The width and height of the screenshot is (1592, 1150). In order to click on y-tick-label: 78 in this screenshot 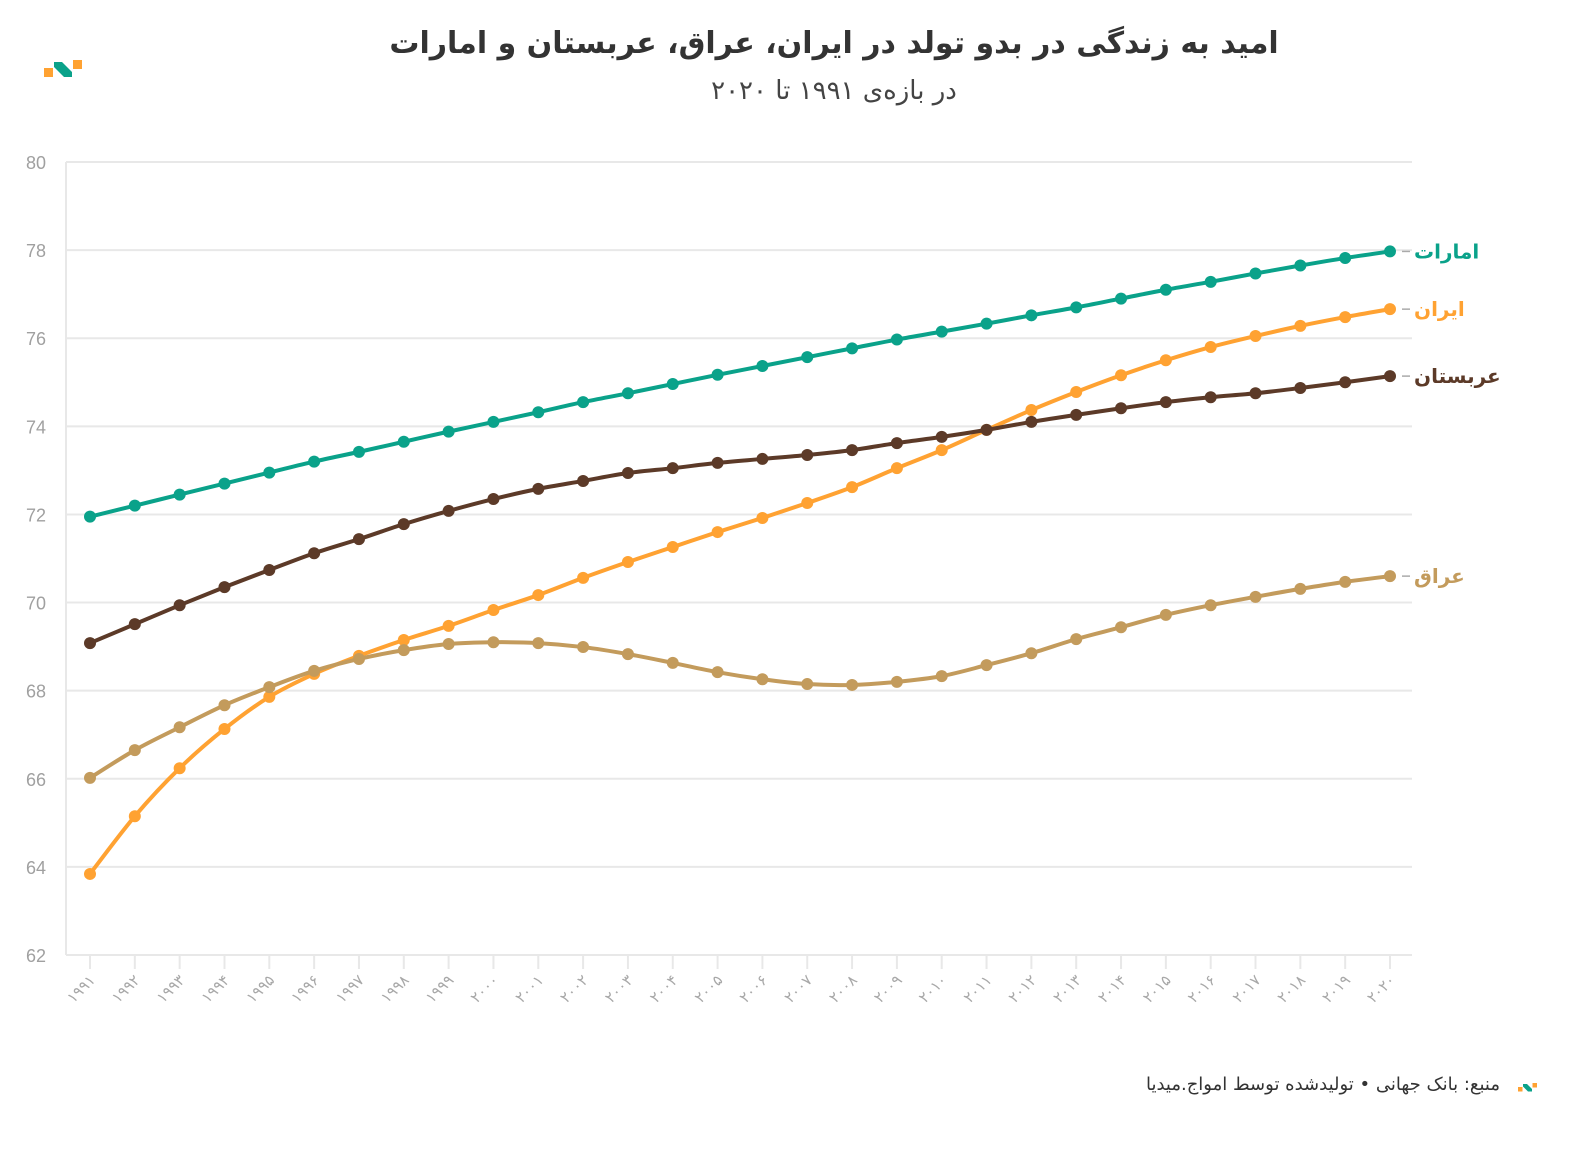, I will do `click(36, 251)`.